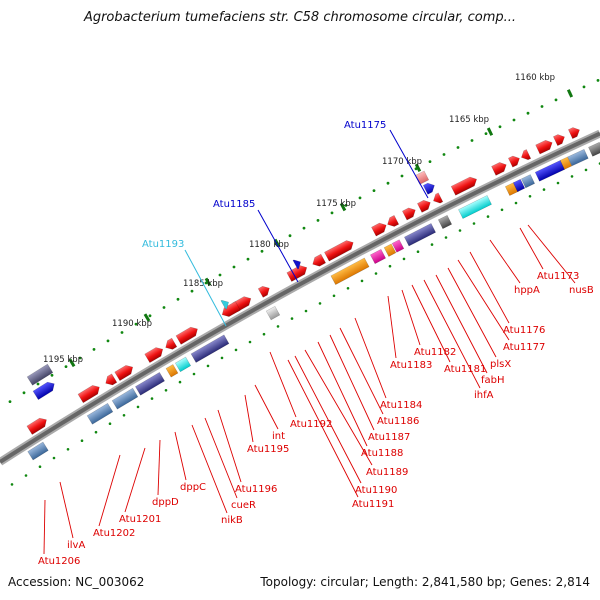 The width and height of the screenshot is (600, 600). What do you see at coordinates (180, 456) in the screenshot?
I see `leader-dppc` at bounding box center [180, 456].